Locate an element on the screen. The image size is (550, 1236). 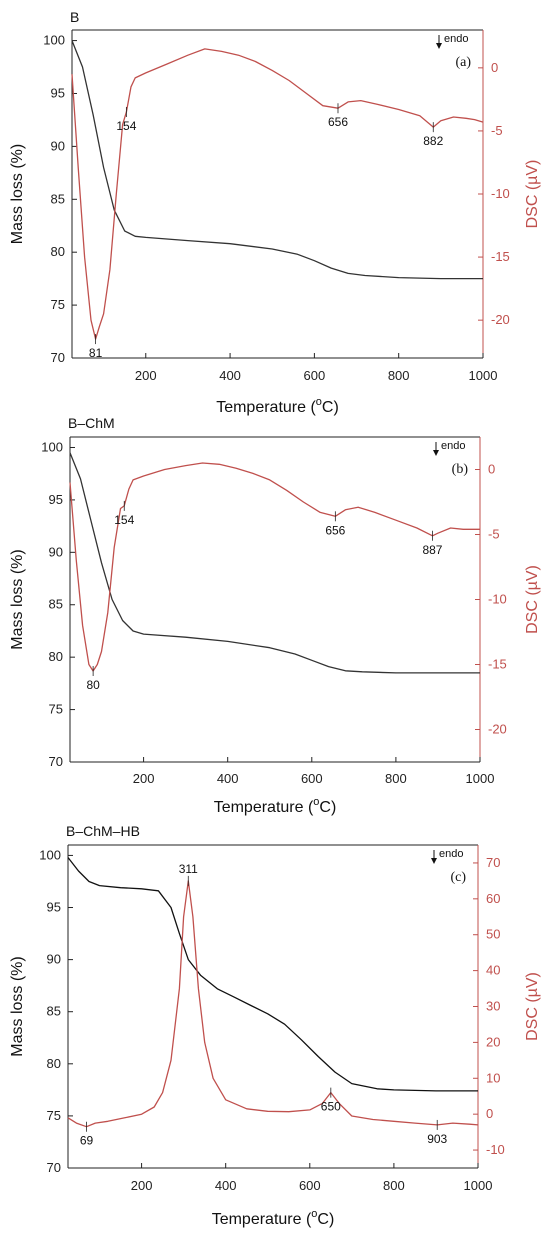
panel-letter: (c) is located at coordinates (458, 877).